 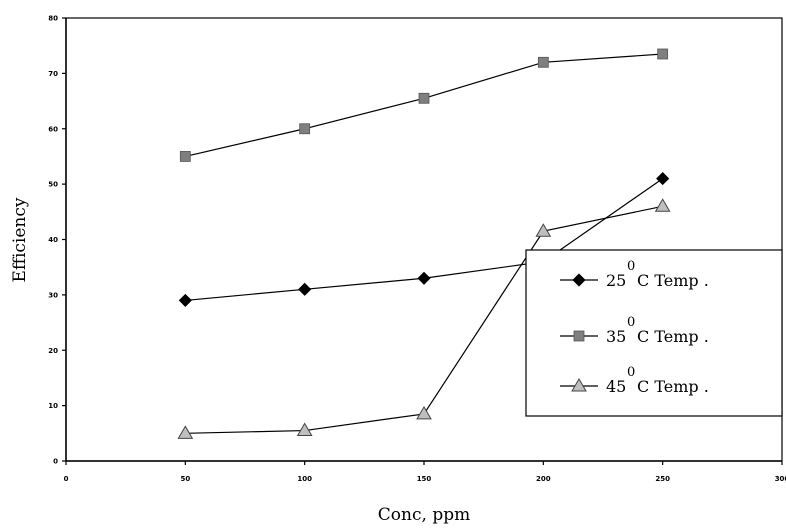 I want to click on x-axis-ticks: 0 50 100 150 200 250 300, so click(x=425, y=472).